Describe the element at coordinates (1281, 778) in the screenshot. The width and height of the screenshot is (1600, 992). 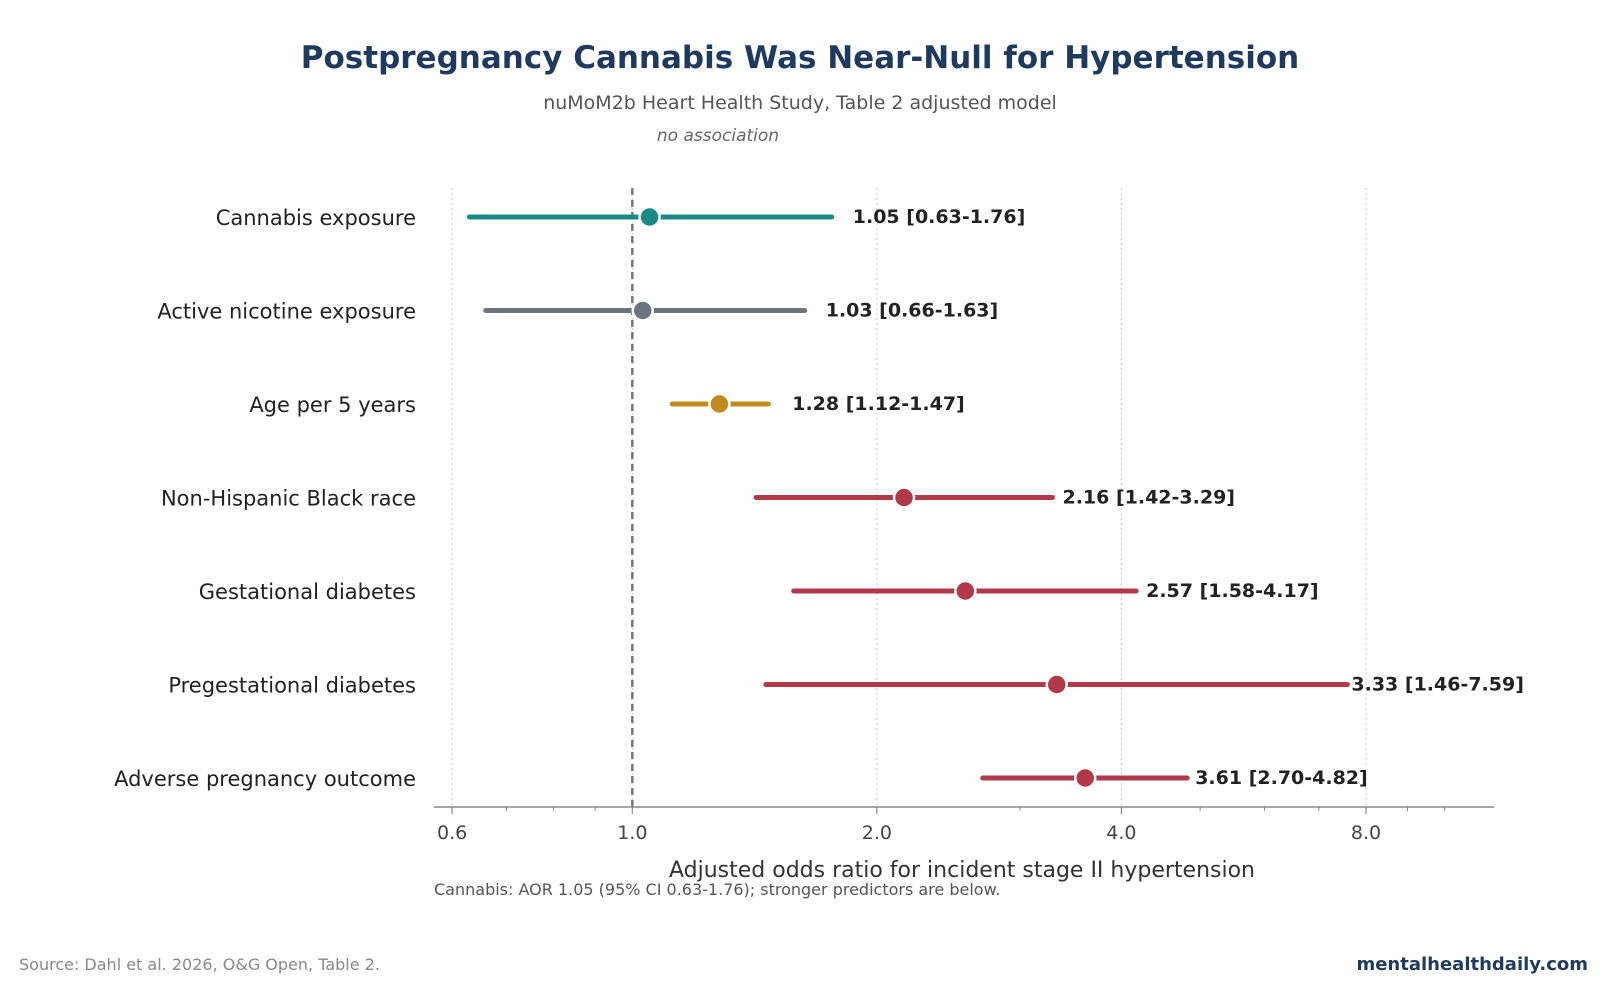
I see `estimate-label: 3.61 [2.70-4.82]` at that location.